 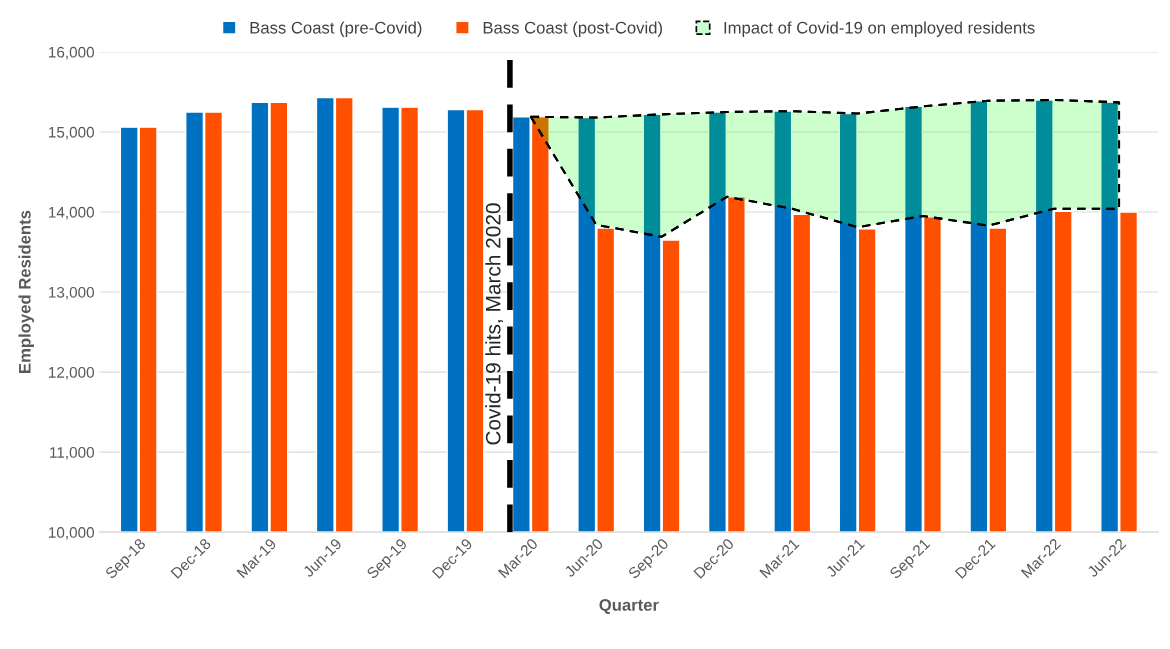 What do you see at coordinates (879, 29) in the screenshot?
I see `legend-label: Impact of Covid-19 on employed residents` at bounding box center [879, 29].